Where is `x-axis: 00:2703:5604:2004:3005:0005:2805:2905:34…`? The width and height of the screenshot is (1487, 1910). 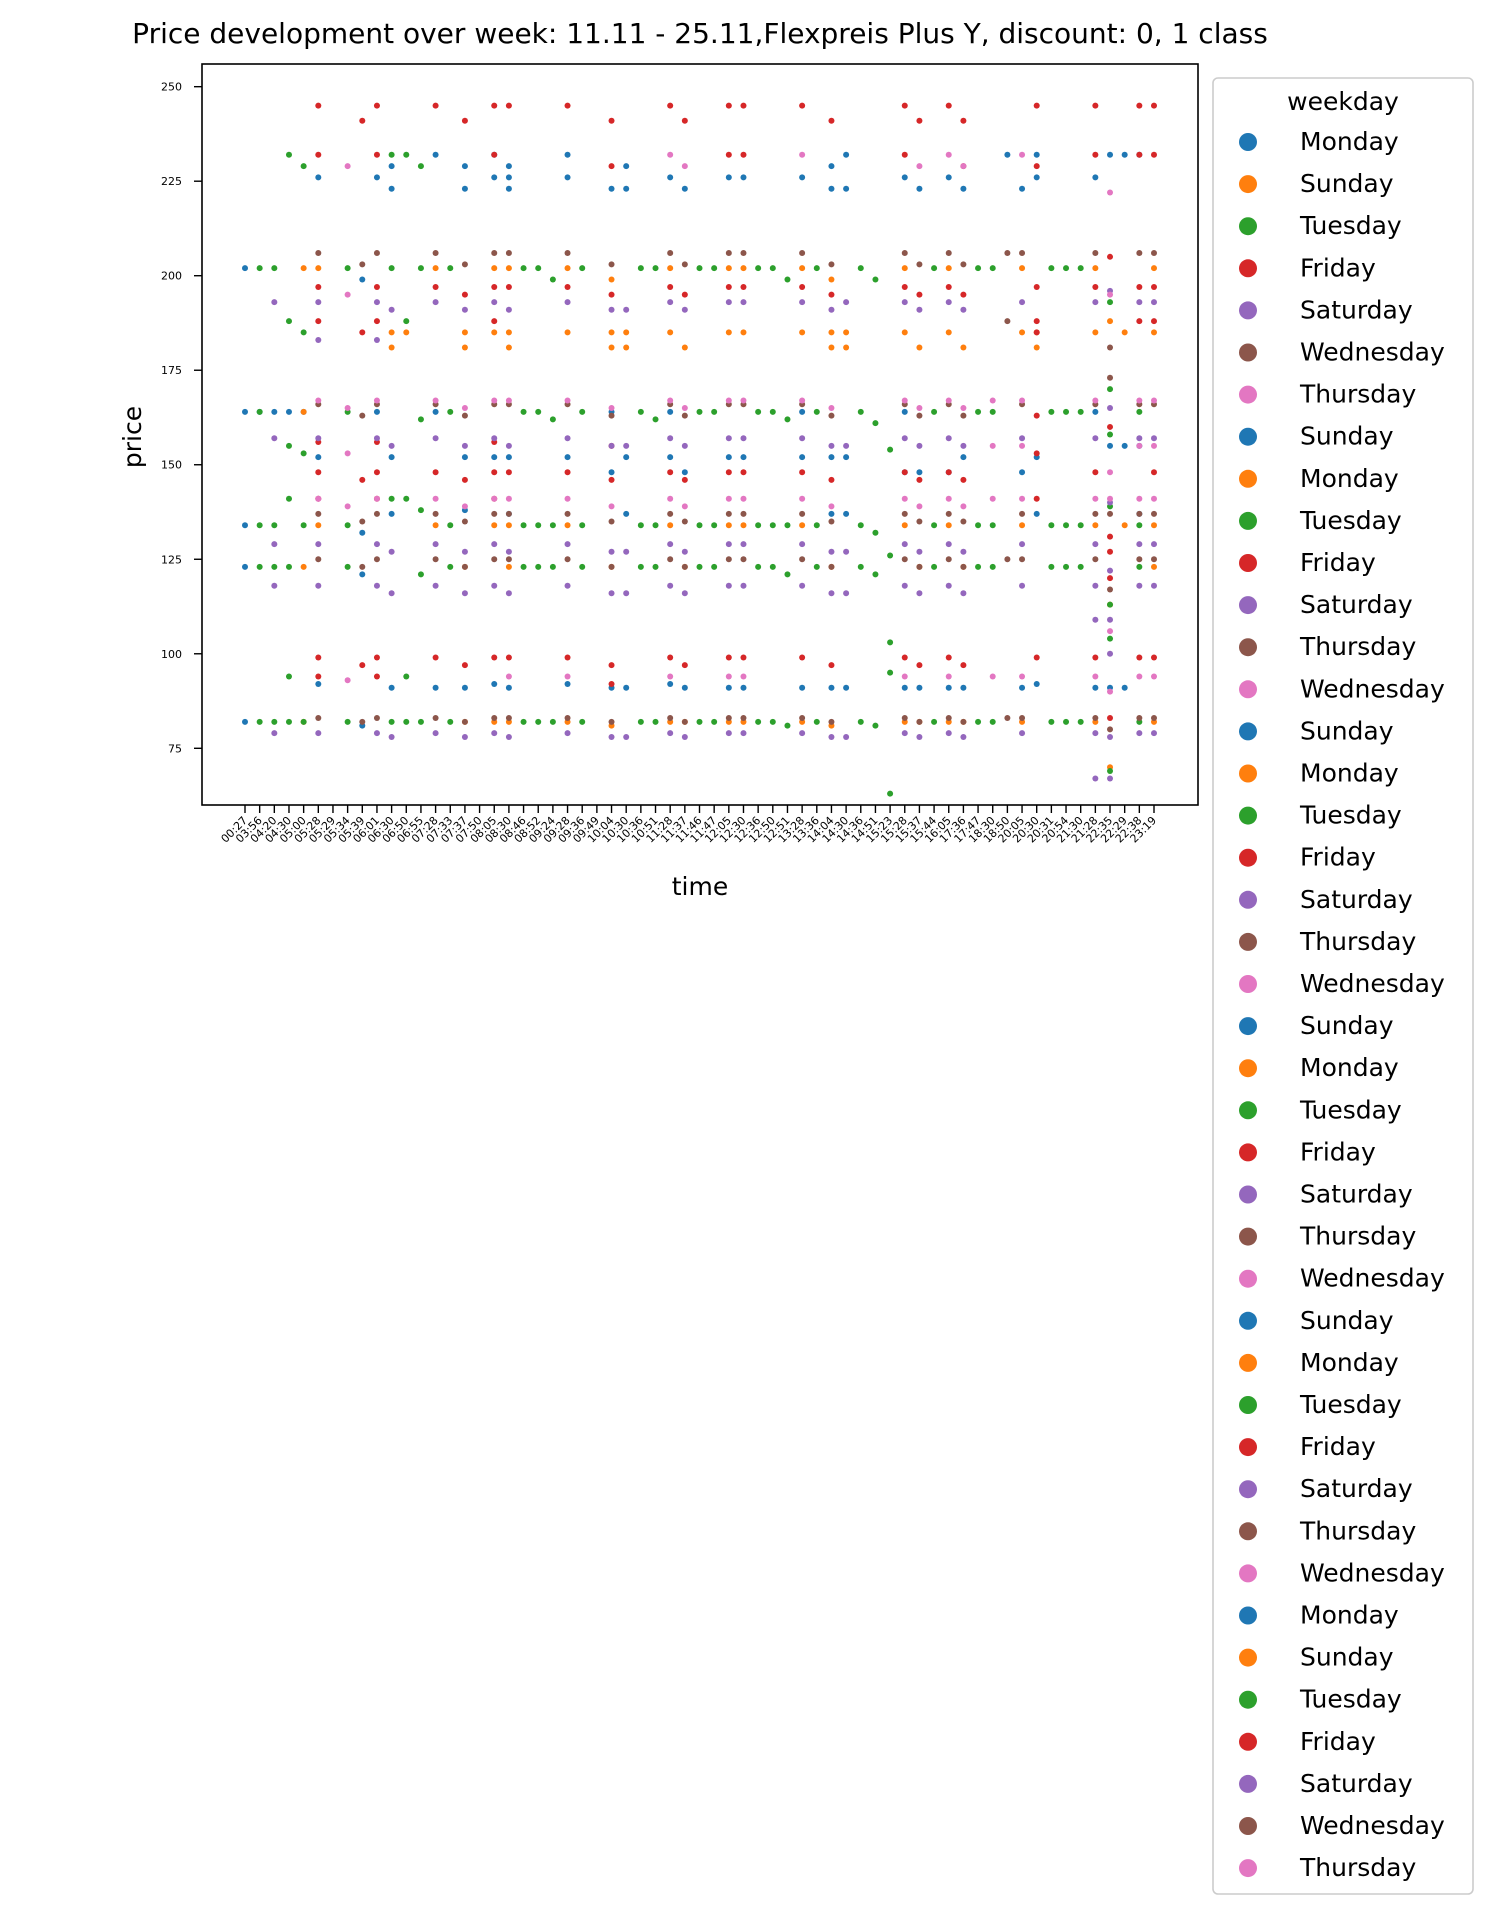
x-axis: 00:2703:5604:2004:3005:0005:2805:2905:34… is located at coordinates (689, 825).